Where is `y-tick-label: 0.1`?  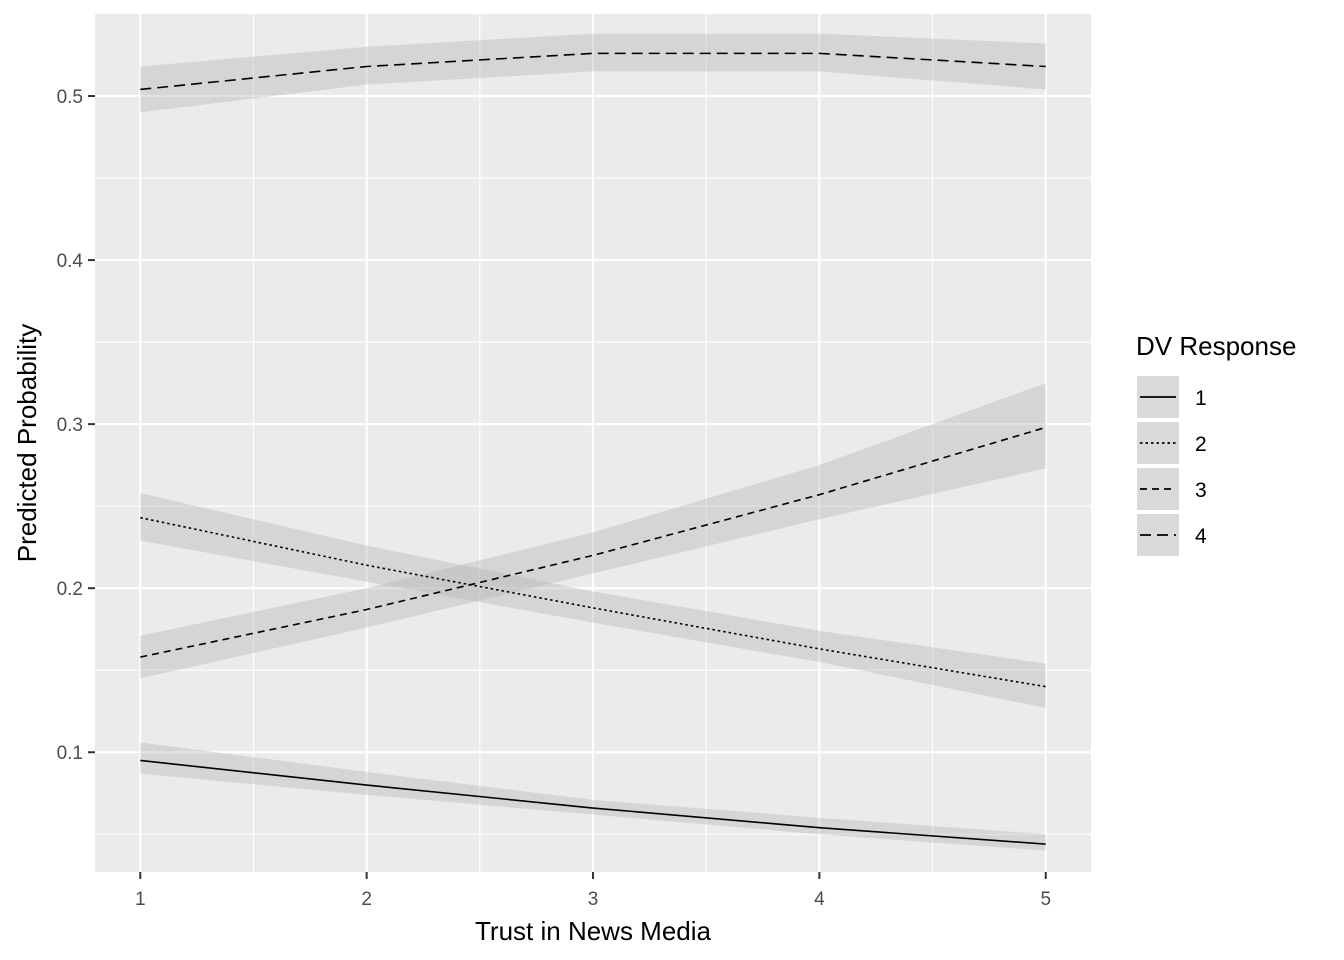 y-tick-label: 0.1 is located at coordinates (70, 753).